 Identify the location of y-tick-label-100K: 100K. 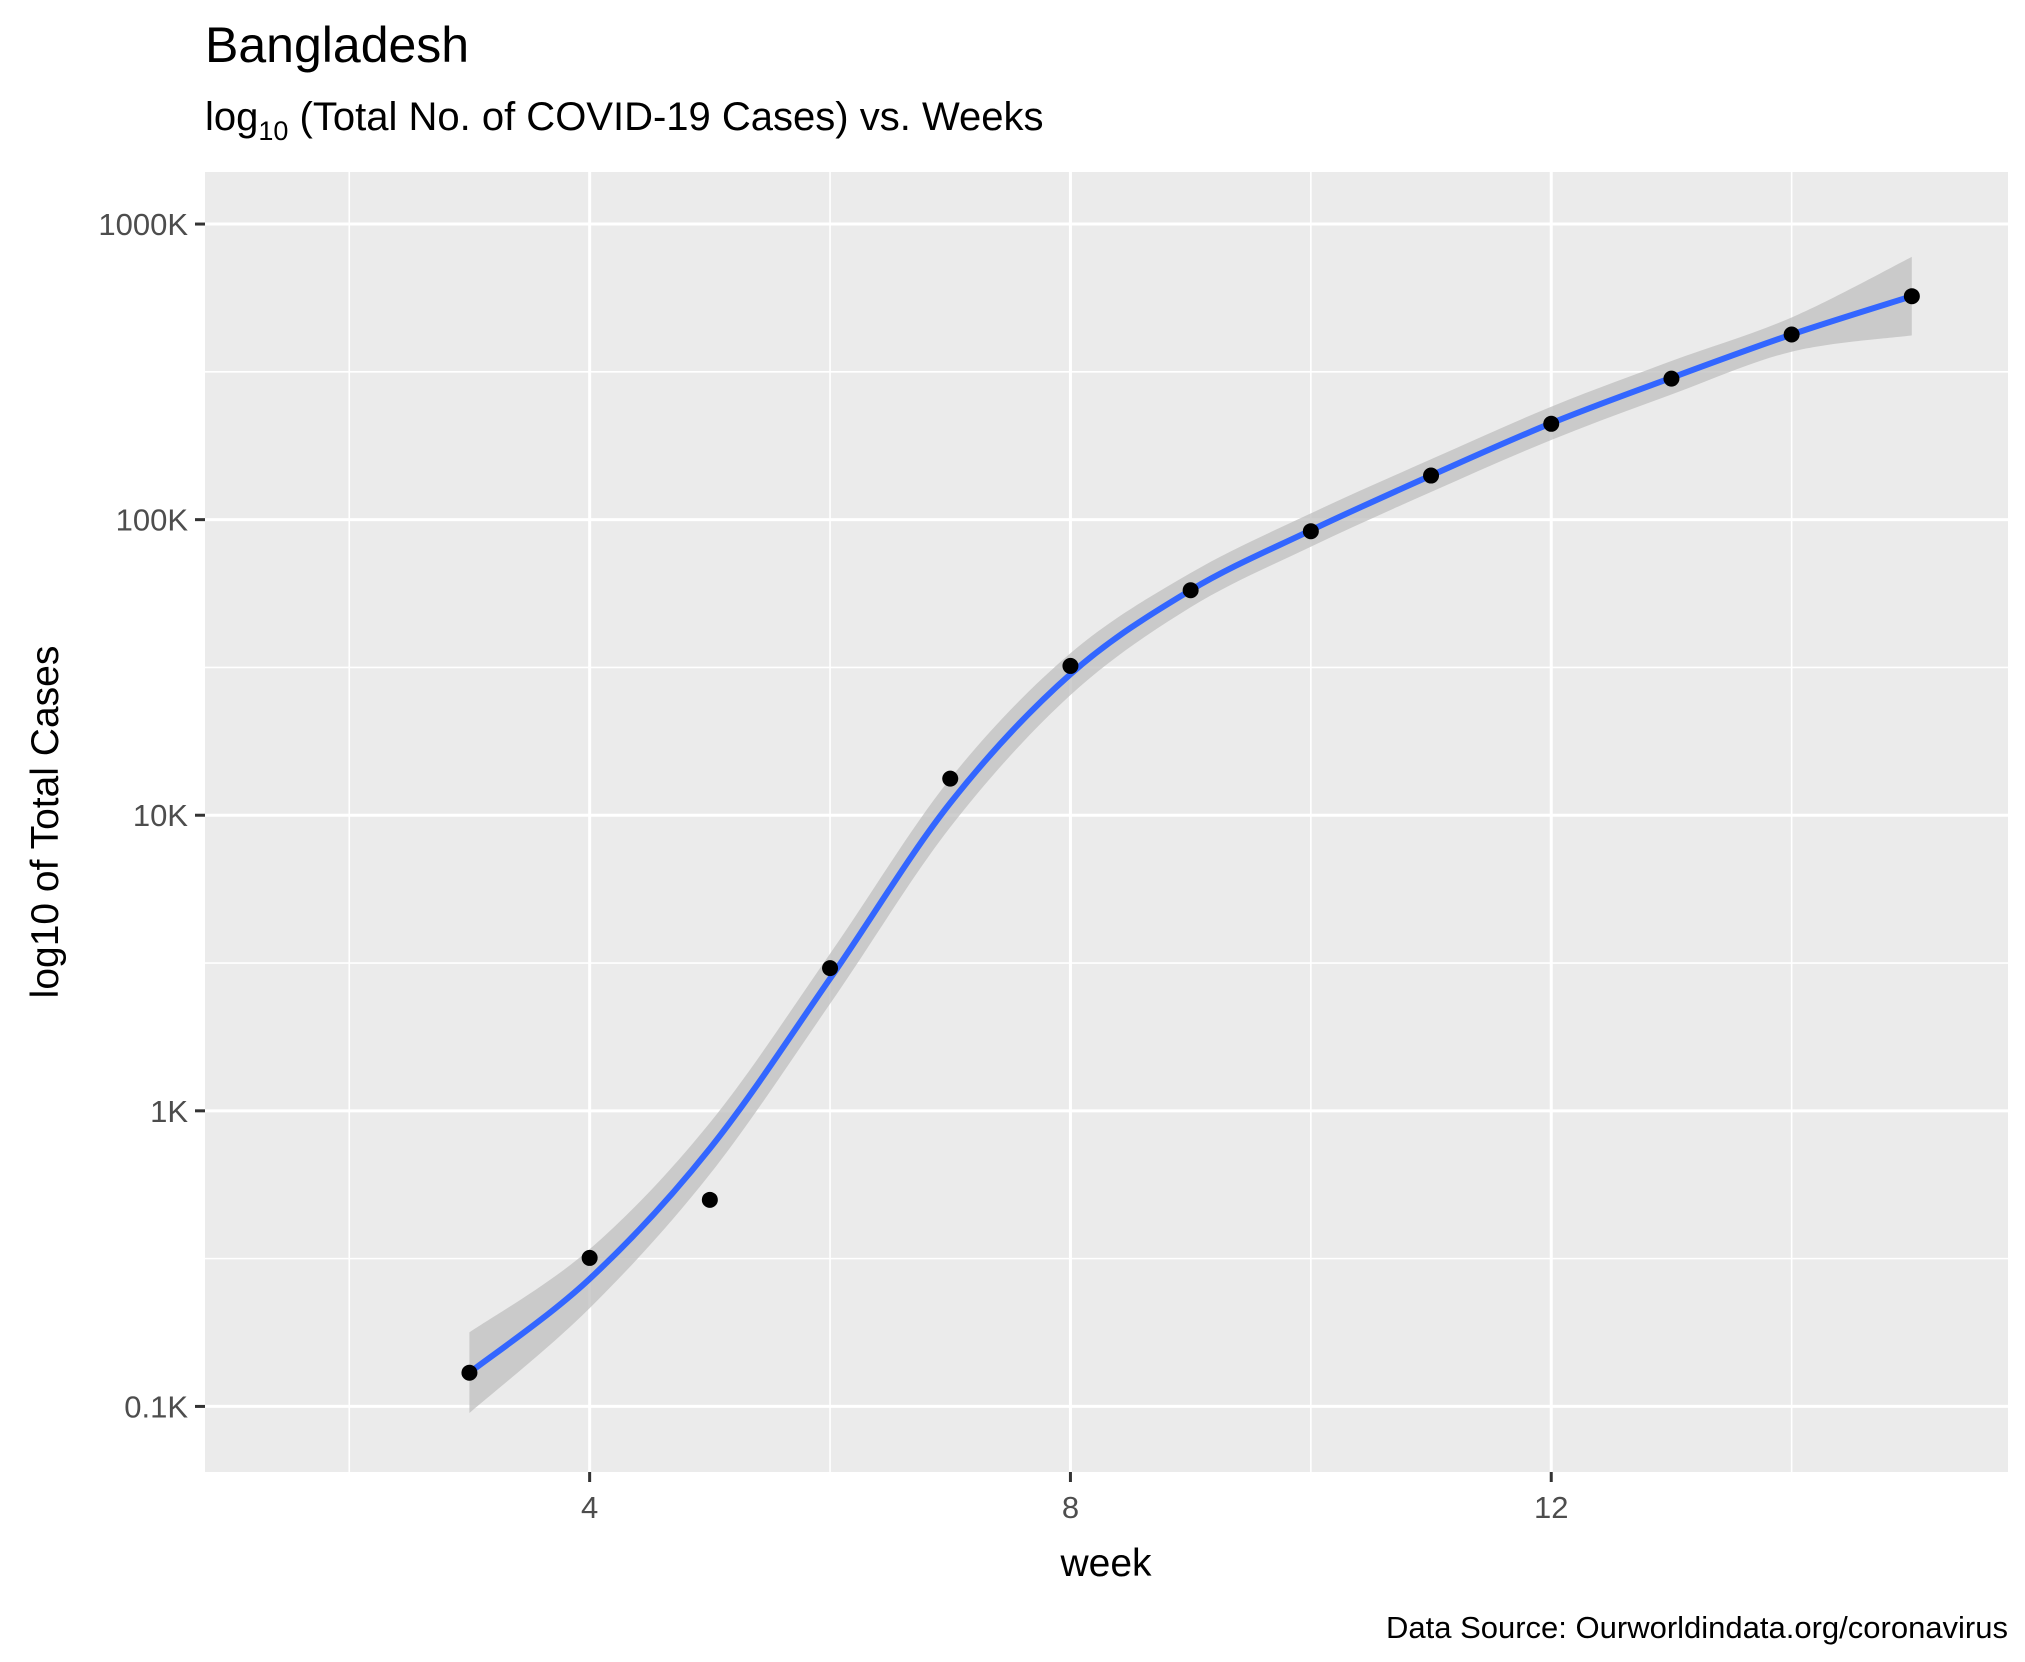
(152, 520).